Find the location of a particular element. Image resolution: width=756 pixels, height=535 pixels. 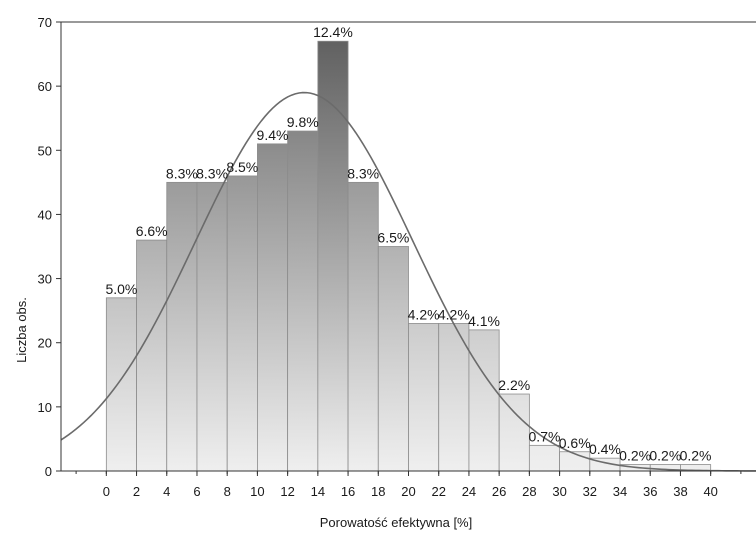

x-tick-label: 28 is located at coordinates (529, 491).